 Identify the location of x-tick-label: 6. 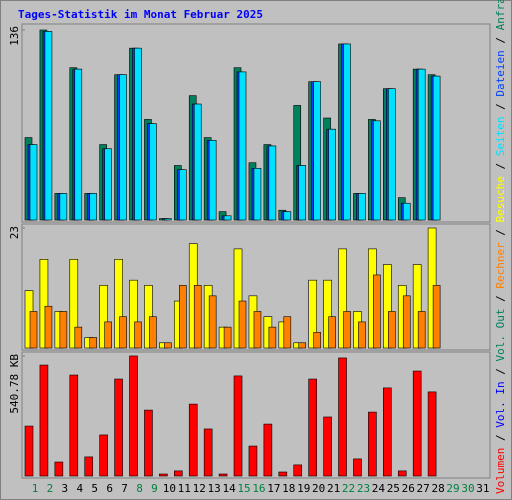
(109, 488).